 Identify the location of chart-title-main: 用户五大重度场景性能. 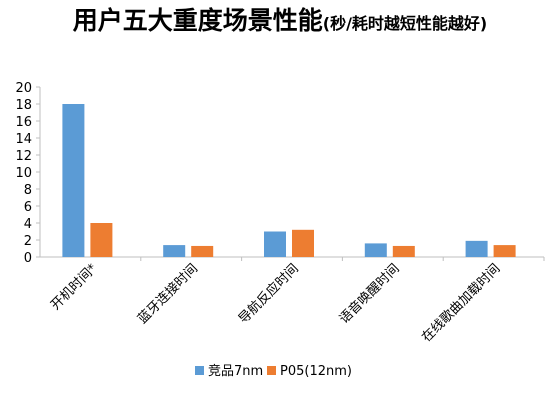
(197, 20).